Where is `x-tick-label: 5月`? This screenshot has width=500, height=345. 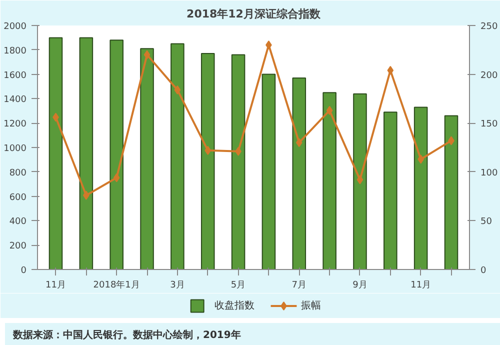
x-tick-label: 5月 is located at coordinates (238, 285).